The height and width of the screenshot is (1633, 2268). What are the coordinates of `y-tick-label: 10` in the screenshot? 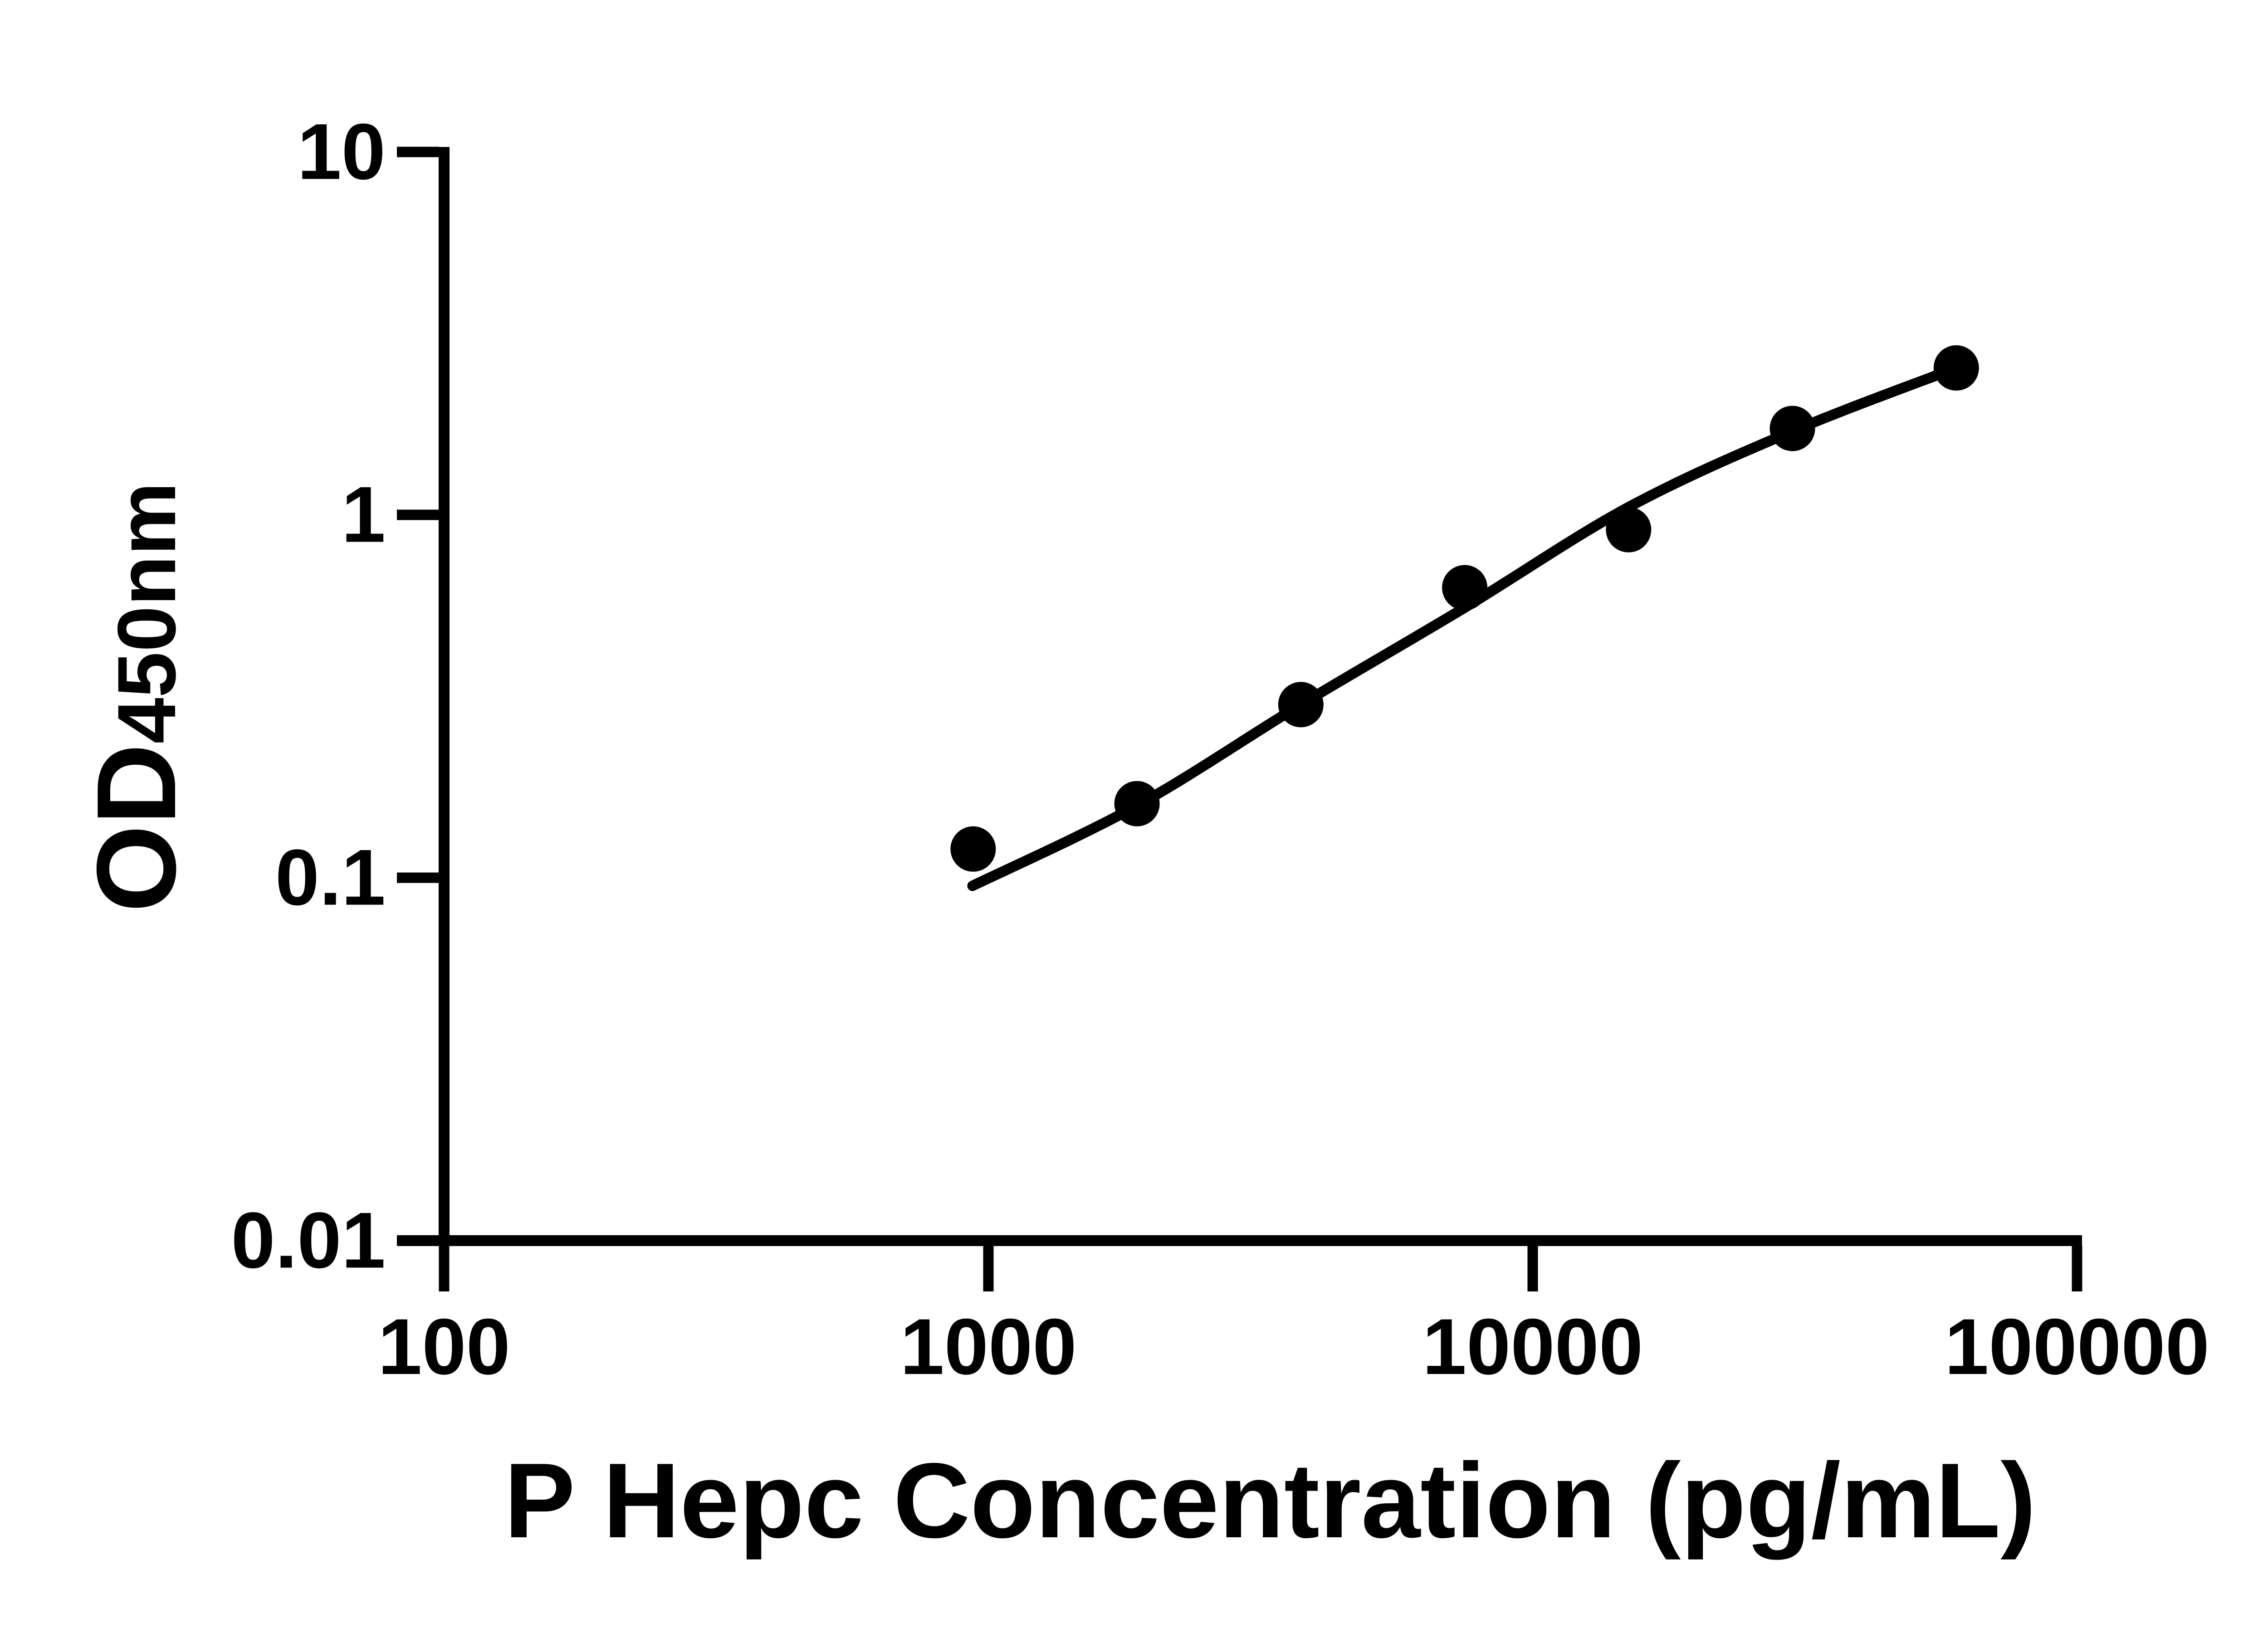 It's located at (341, 152).